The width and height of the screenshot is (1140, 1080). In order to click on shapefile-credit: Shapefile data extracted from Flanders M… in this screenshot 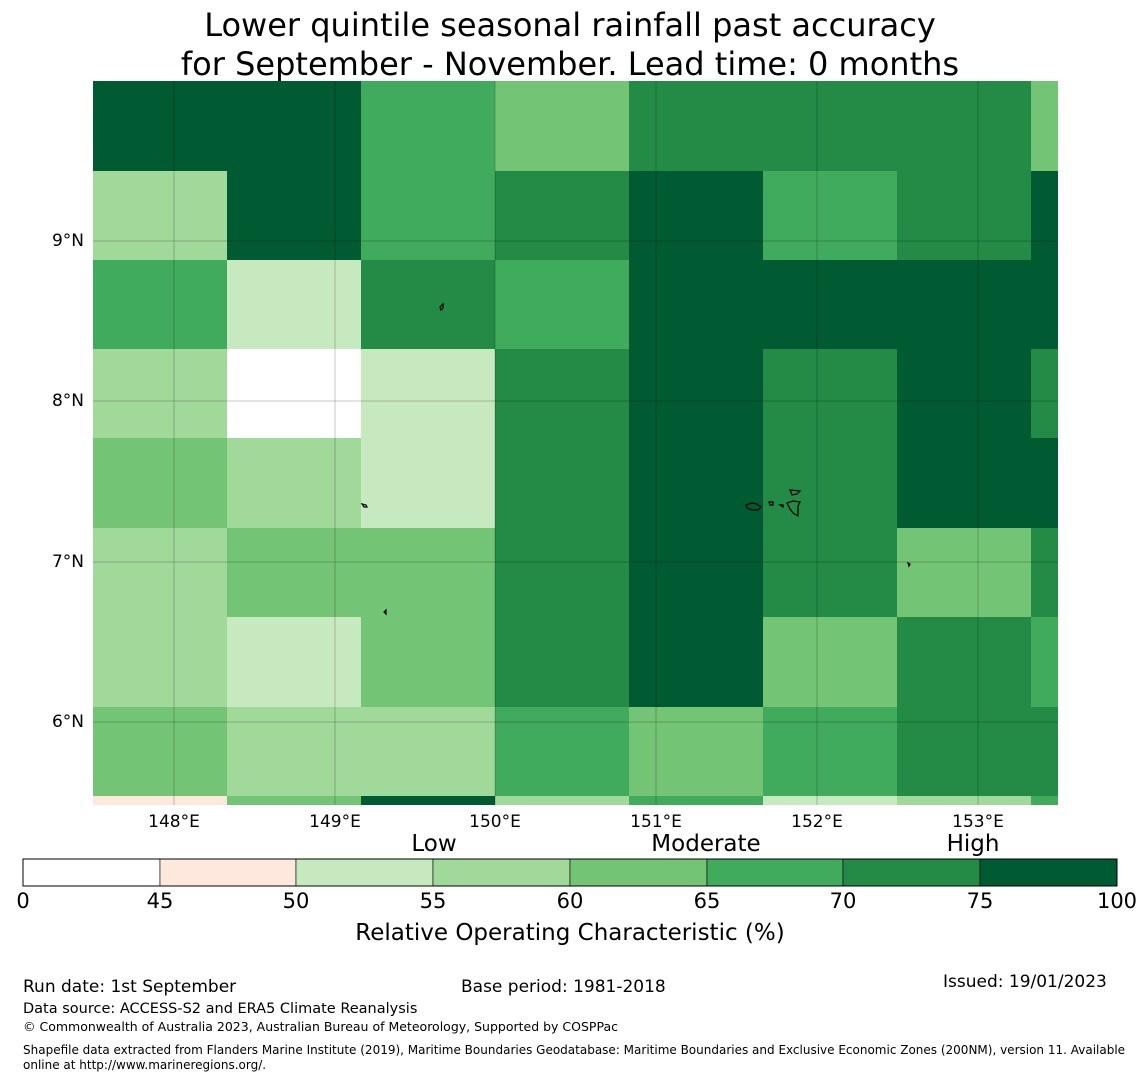, I will do `click(574, 1057)`.